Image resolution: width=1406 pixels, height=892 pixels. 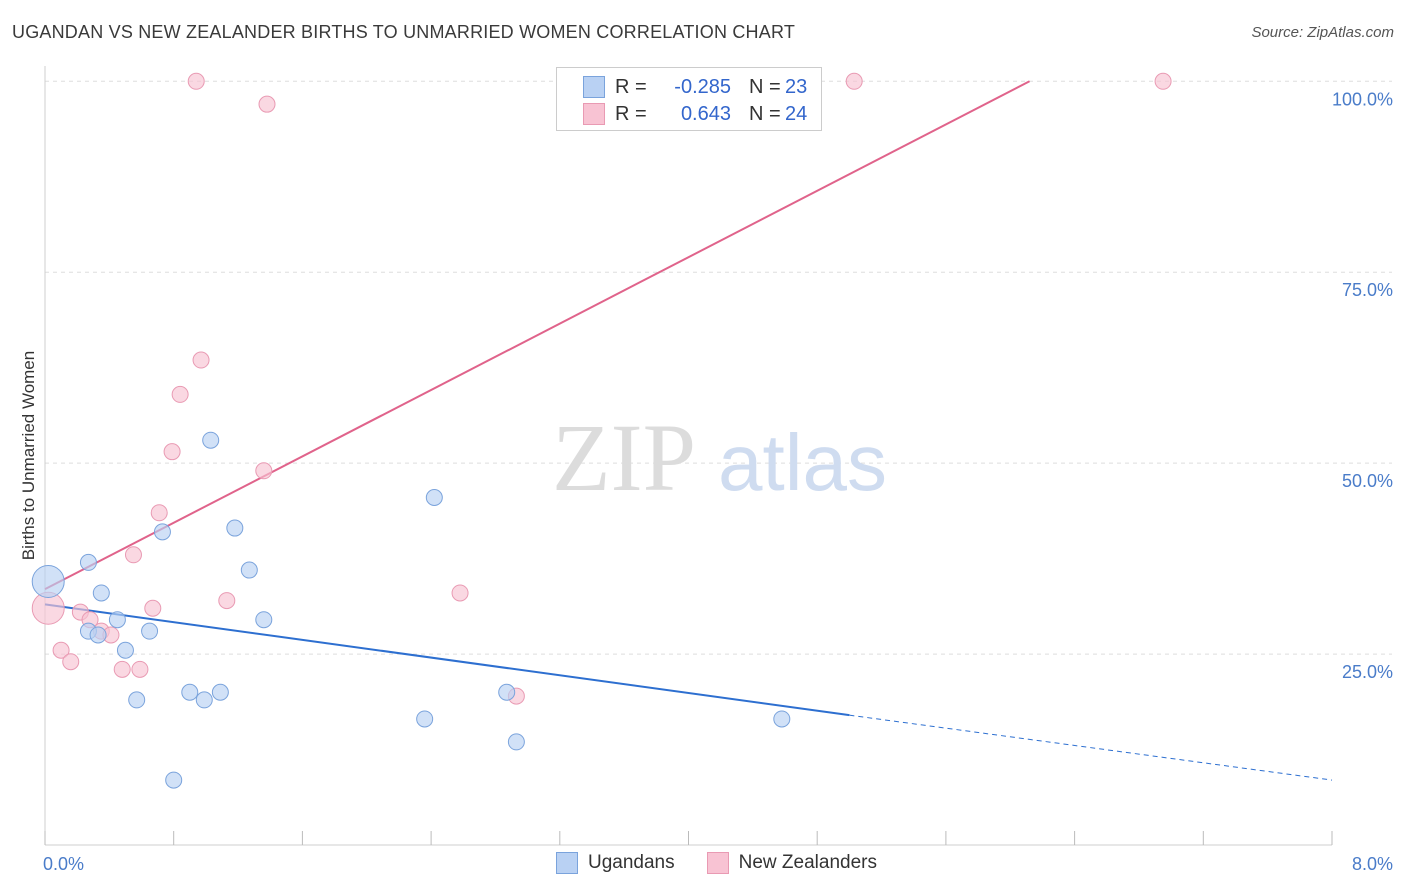 I want to click on legend-item-new-zealanders: New Zealanders, so click(x=791, y=863).